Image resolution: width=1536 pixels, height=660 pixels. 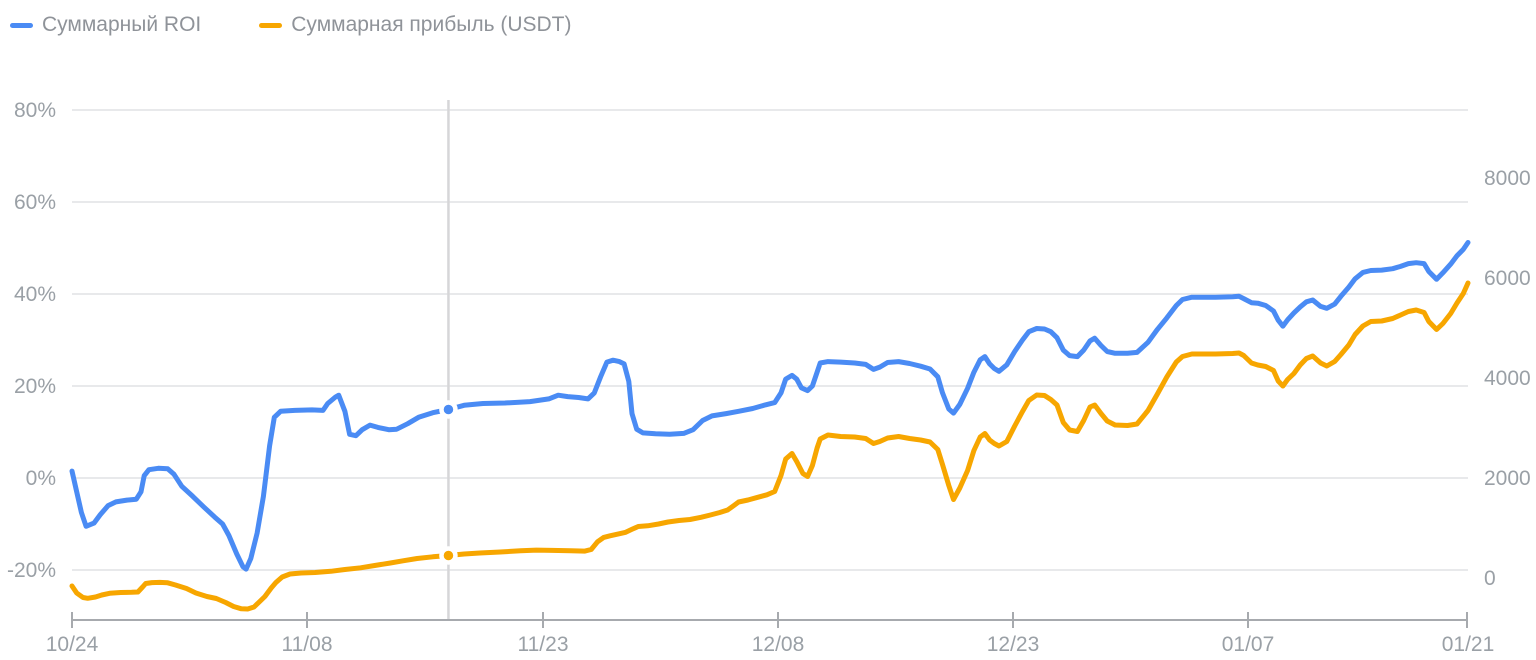 I want to click on y-axis-right: 8000 6000 4000 2000 0, so click(x=1507, y=378).